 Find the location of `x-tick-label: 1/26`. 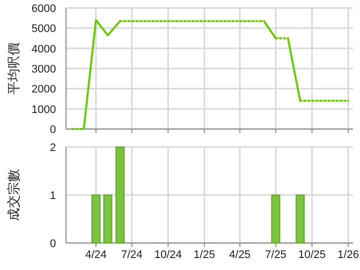

x-tick-label: 1/26 is located at coordinates (348, 255).